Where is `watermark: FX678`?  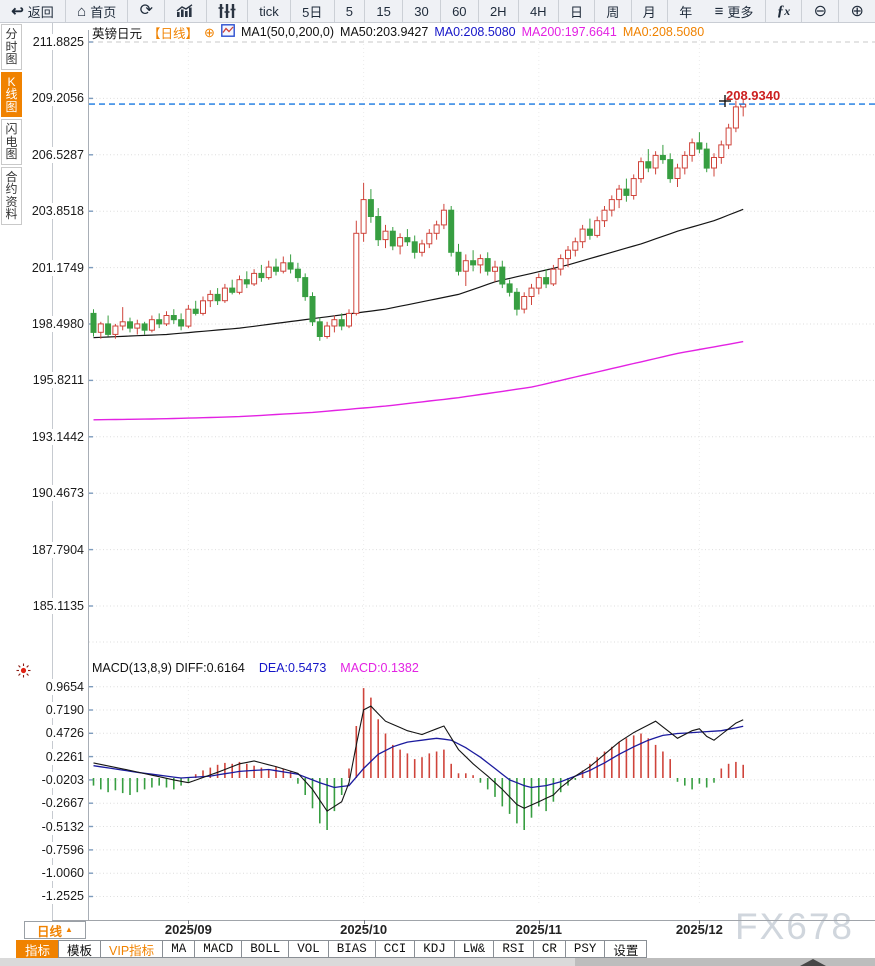 watermark: FX678 is located at coordinates (795, 926).